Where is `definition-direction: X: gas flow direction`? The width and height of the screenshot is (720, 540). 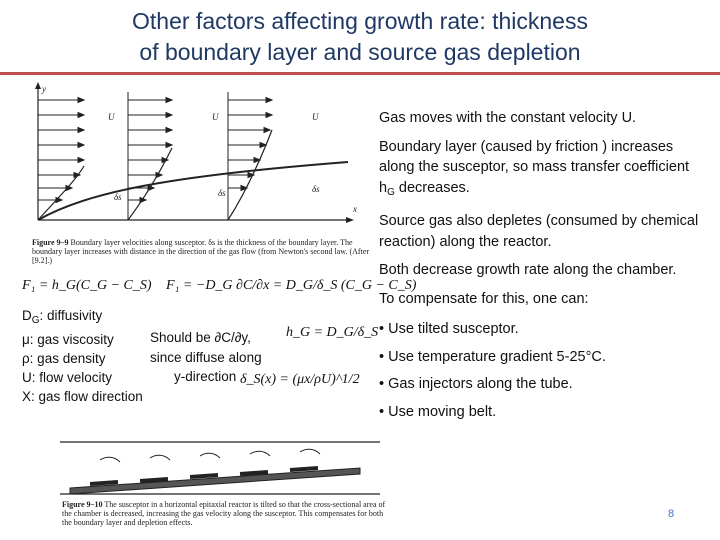
definition-direction: X: gas flow direction is located at coordinates (82, 396).